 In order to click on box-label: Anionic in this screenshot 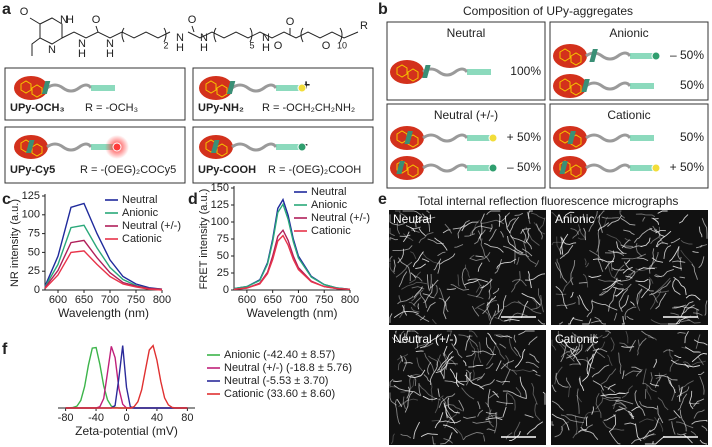, I will do `click(628, 33)`.